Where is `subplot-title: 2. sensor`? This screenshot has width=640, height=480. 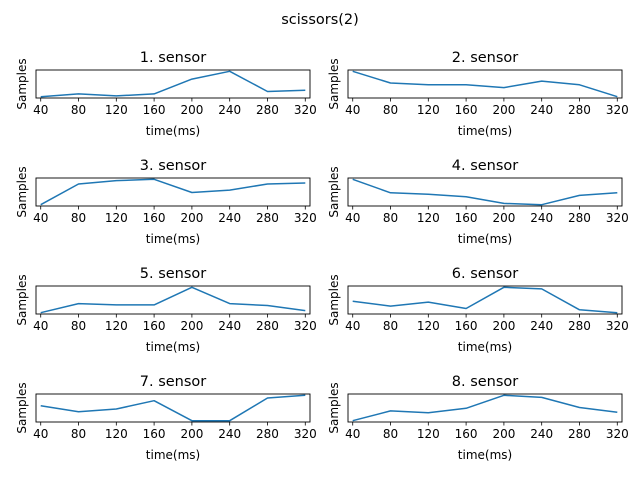 subplot-title: 2. sensor is located at coordinates (485, 58).